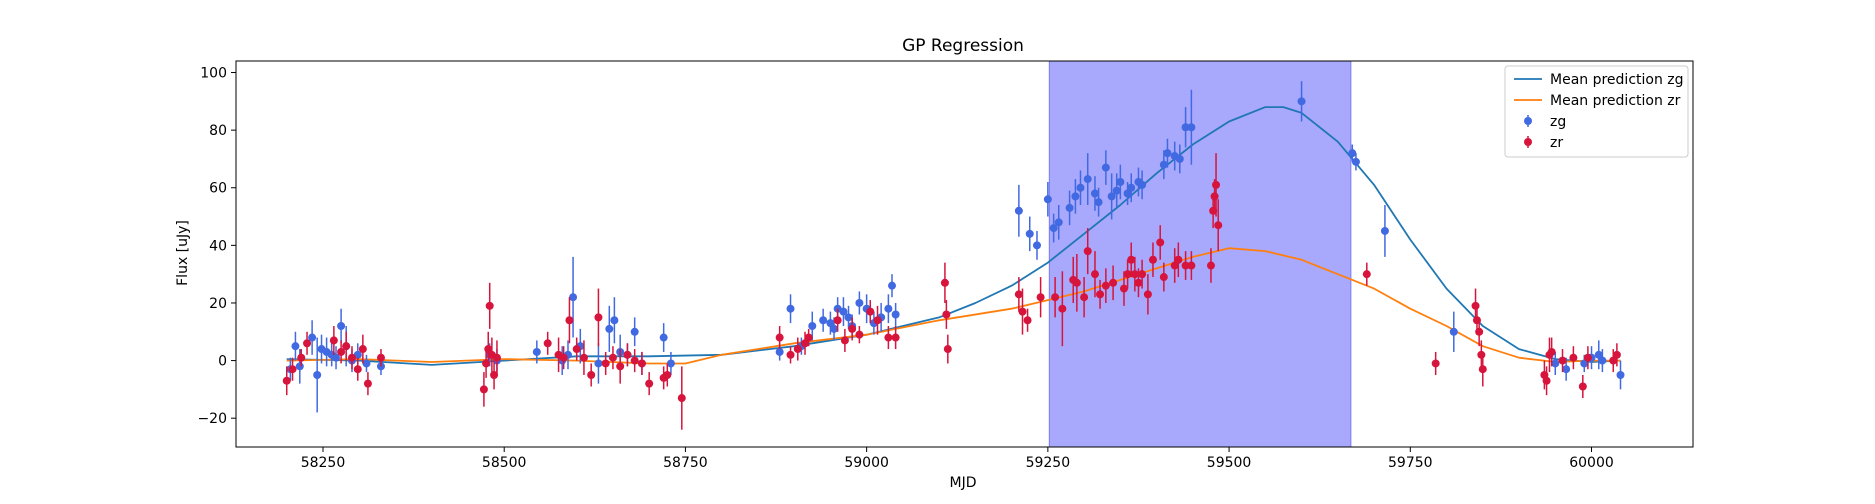 This screenshot has height=504, width=1875. I want to click on y-axis-ticks: −20 0 20 40 60 80 100, so click(216, 246).